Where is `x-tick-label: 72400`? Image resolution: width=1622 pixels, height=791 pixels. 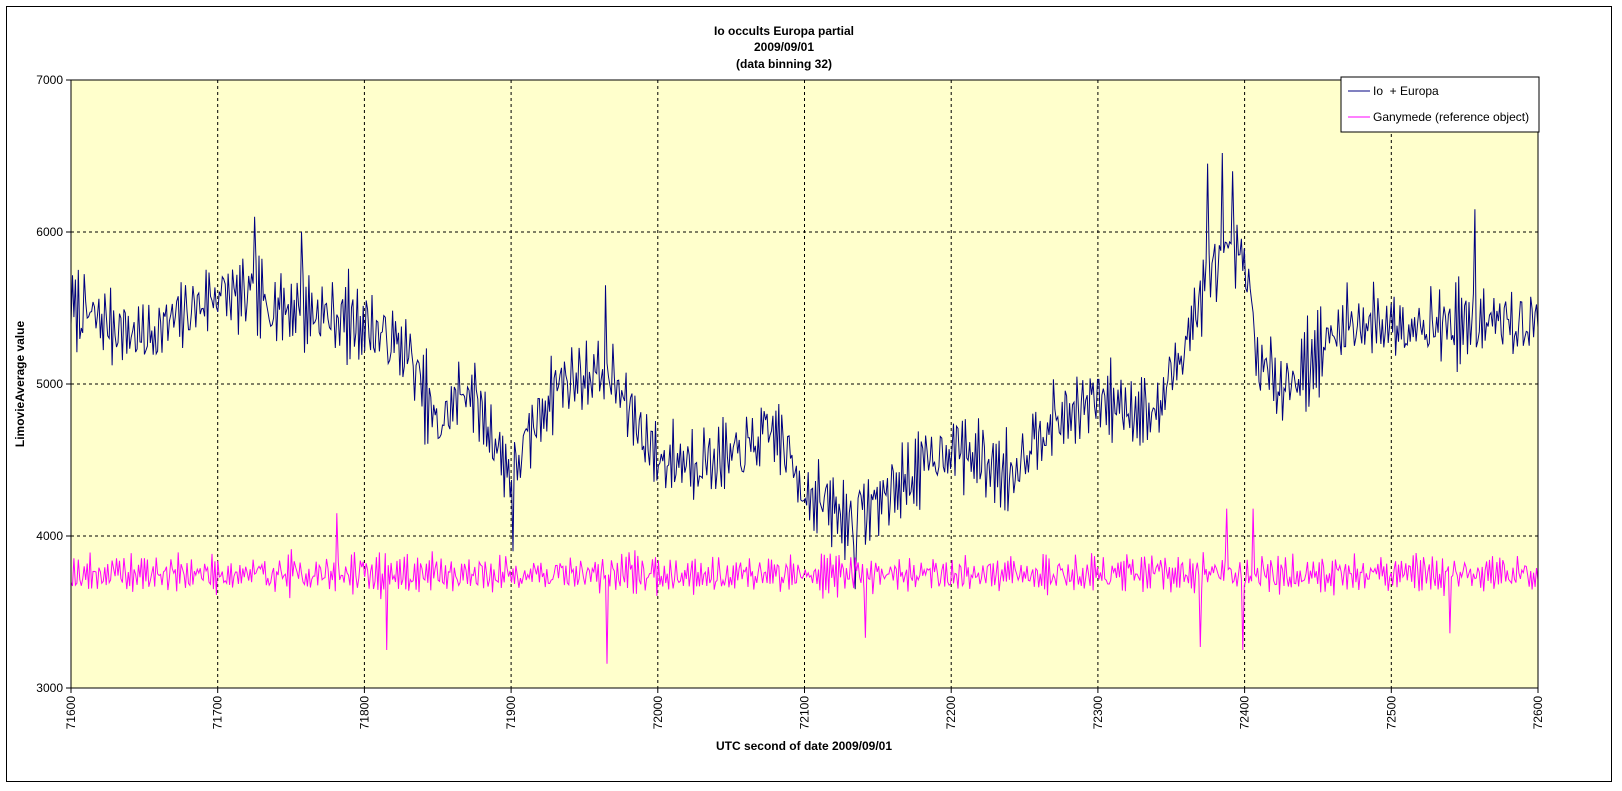
x-tick-label: 72400 is located at coordinates (1245, 713).